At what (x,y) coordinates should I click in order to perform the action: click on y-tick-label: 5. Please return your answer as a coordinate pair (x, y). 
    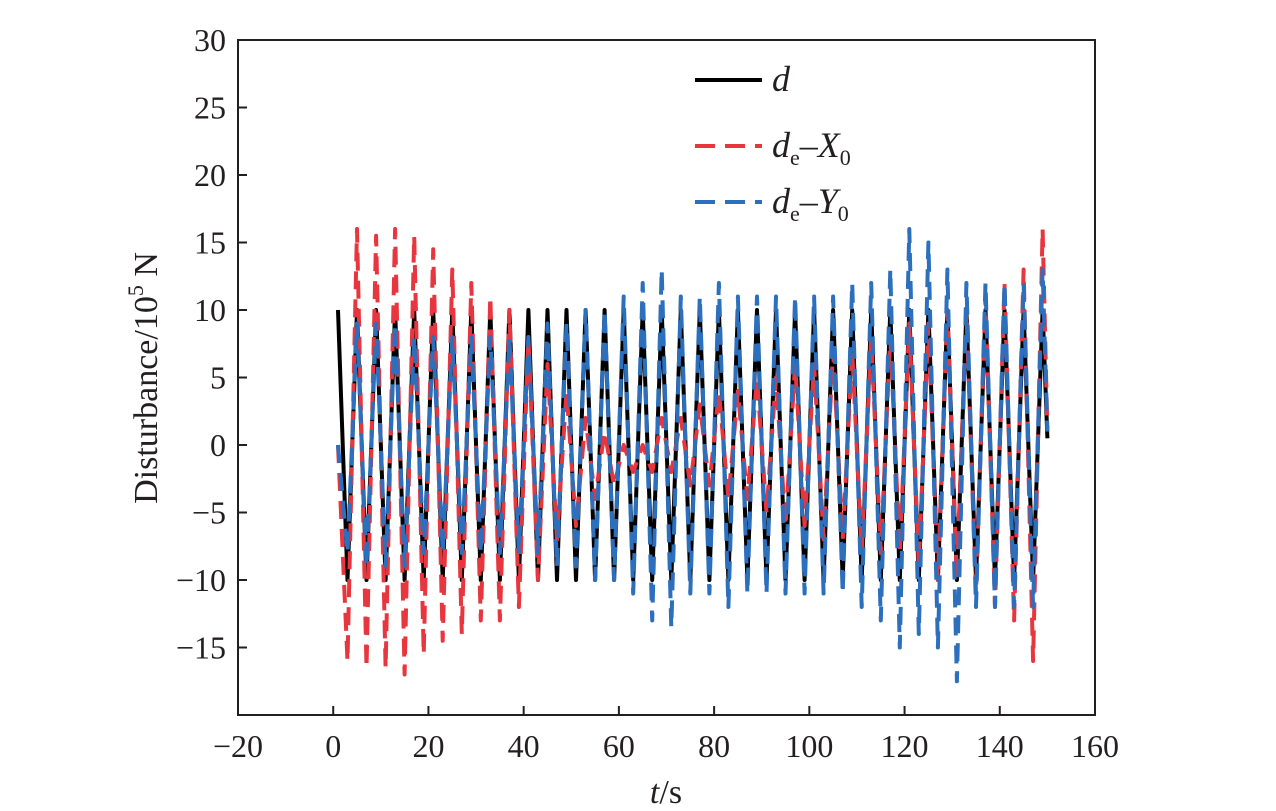
    Looking at the image, I should click on (218, 378).